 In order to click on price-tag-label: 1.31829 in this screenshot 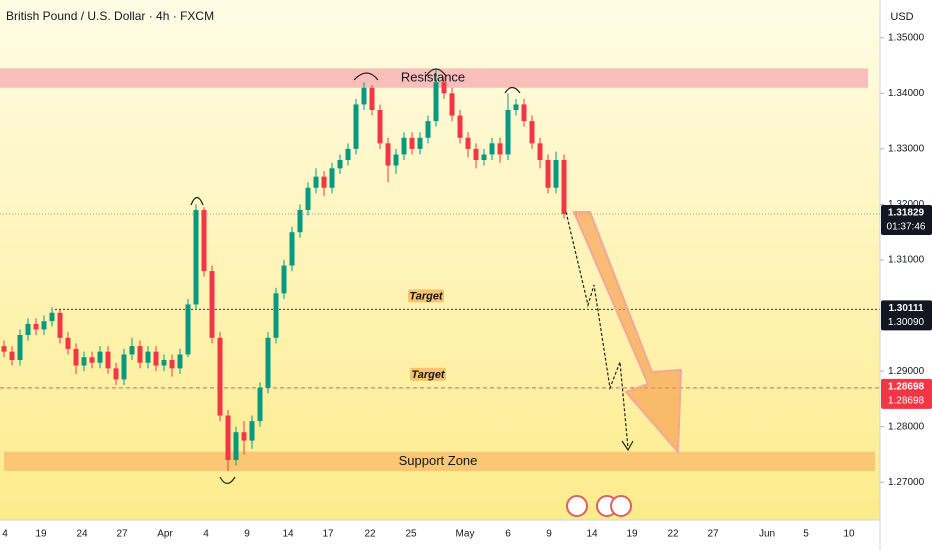, I will do `click(906, 213)`.